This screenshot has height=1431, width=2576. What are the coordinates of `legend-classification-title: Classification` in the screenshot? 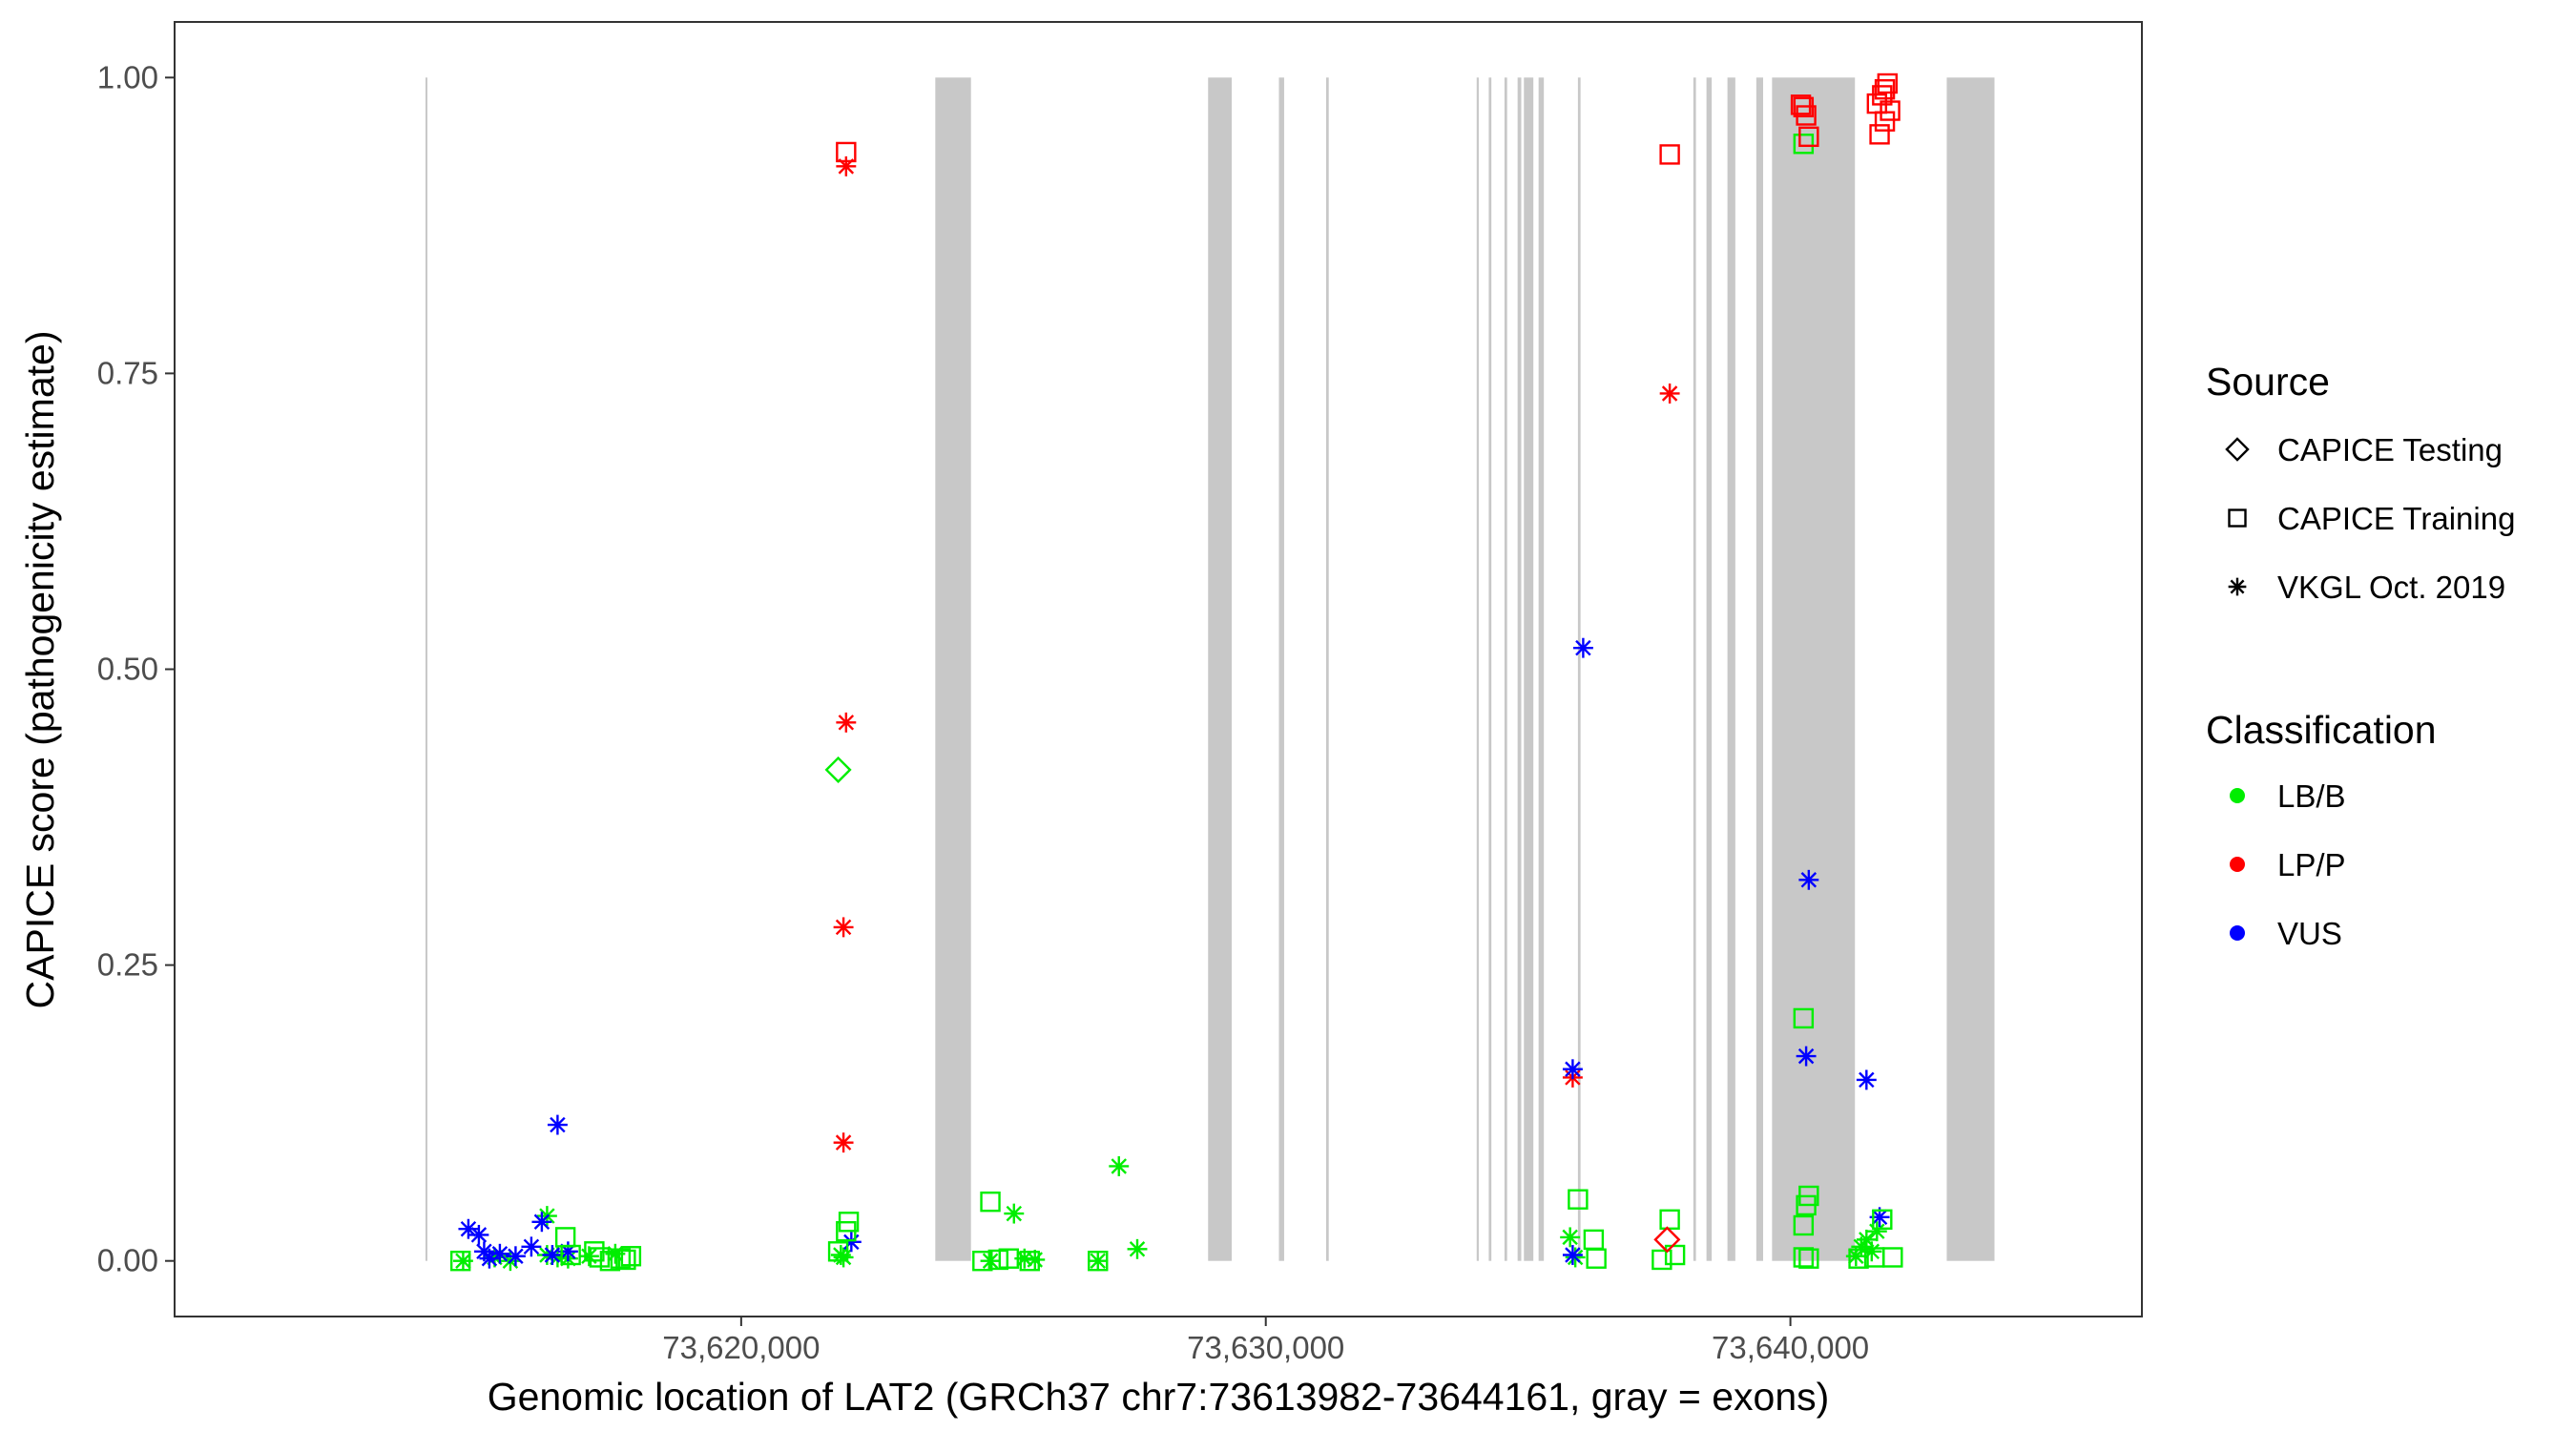 It's located at (2321, 730).